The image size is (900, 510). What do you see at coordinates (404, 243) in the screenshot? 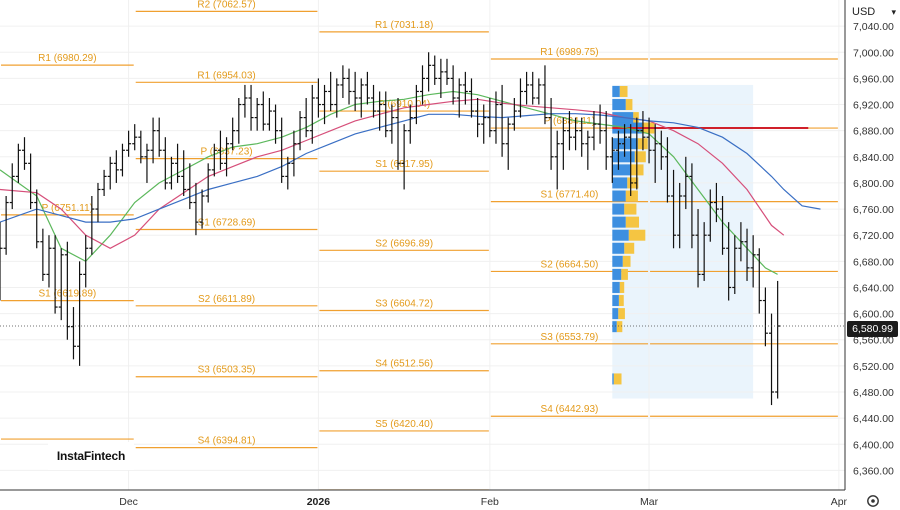
I see `pivot-level-label: S2 (6696.89)` at bounding box center [404, 243].